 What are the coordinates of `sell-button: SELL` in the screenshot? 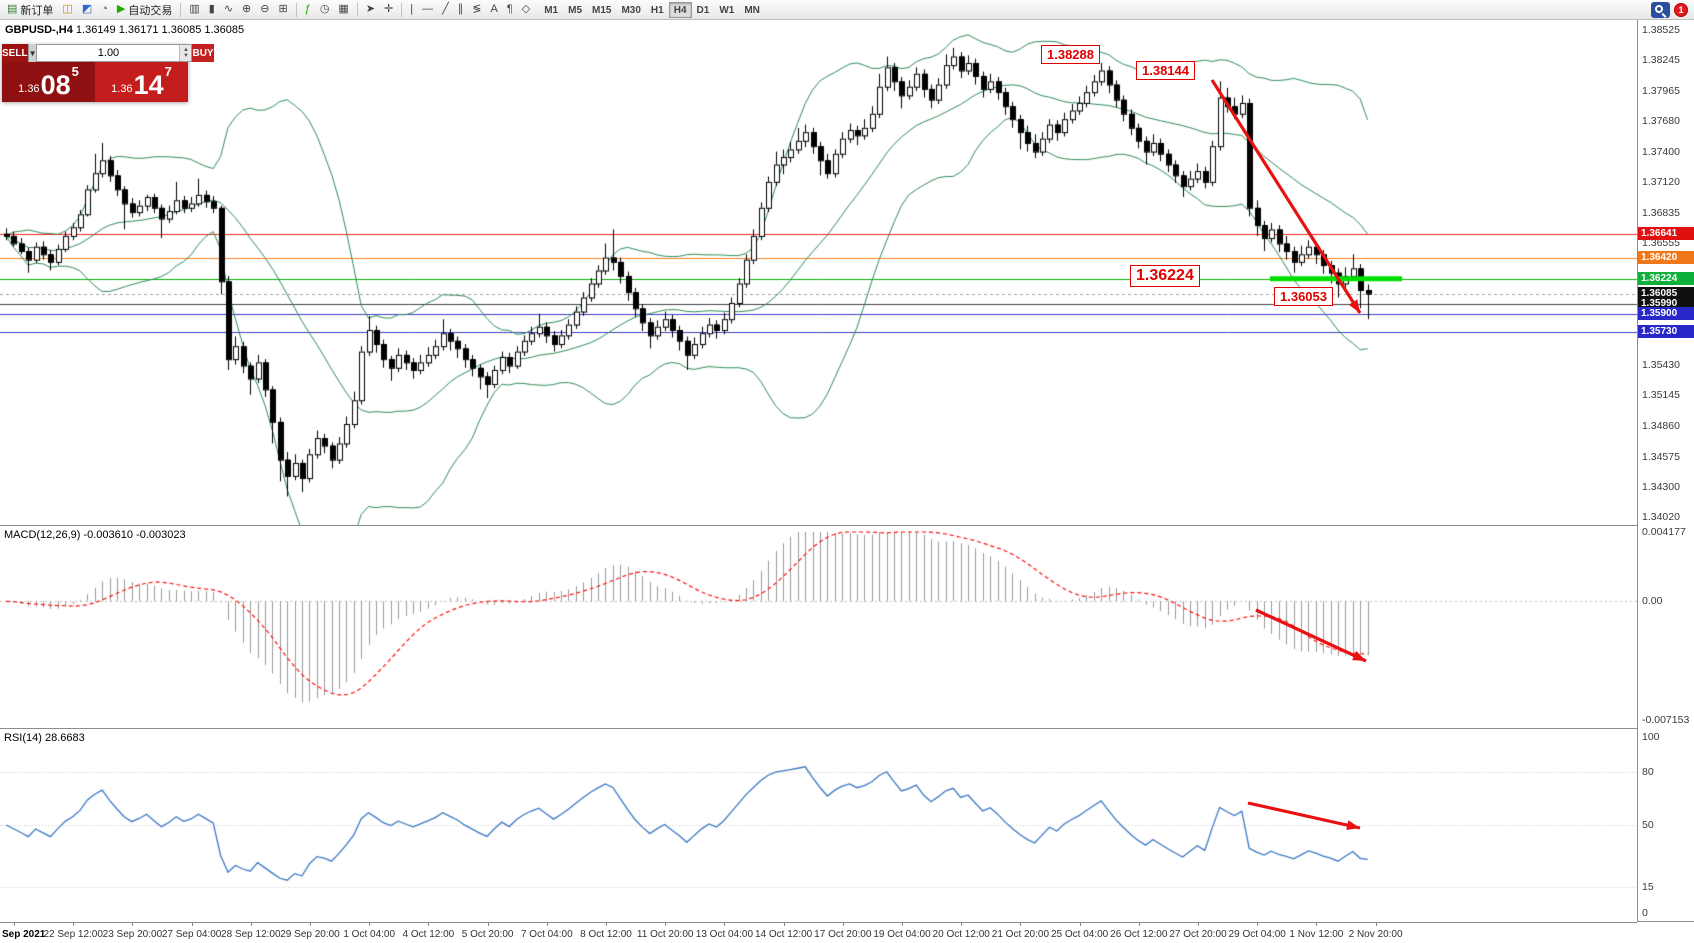 It's located at (15, 53).